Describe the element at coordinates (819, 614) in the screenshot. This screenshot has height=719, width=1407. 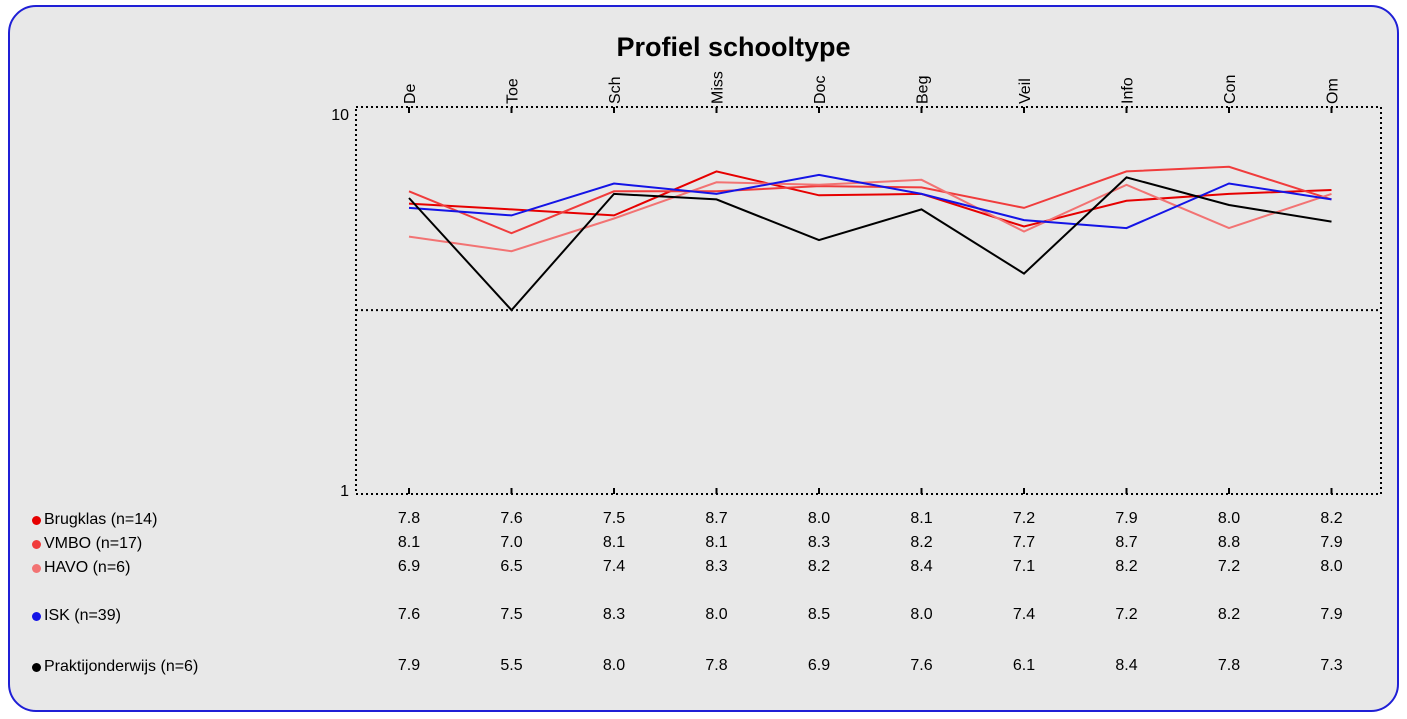
I see `data-value-label: 8.5` at that location.